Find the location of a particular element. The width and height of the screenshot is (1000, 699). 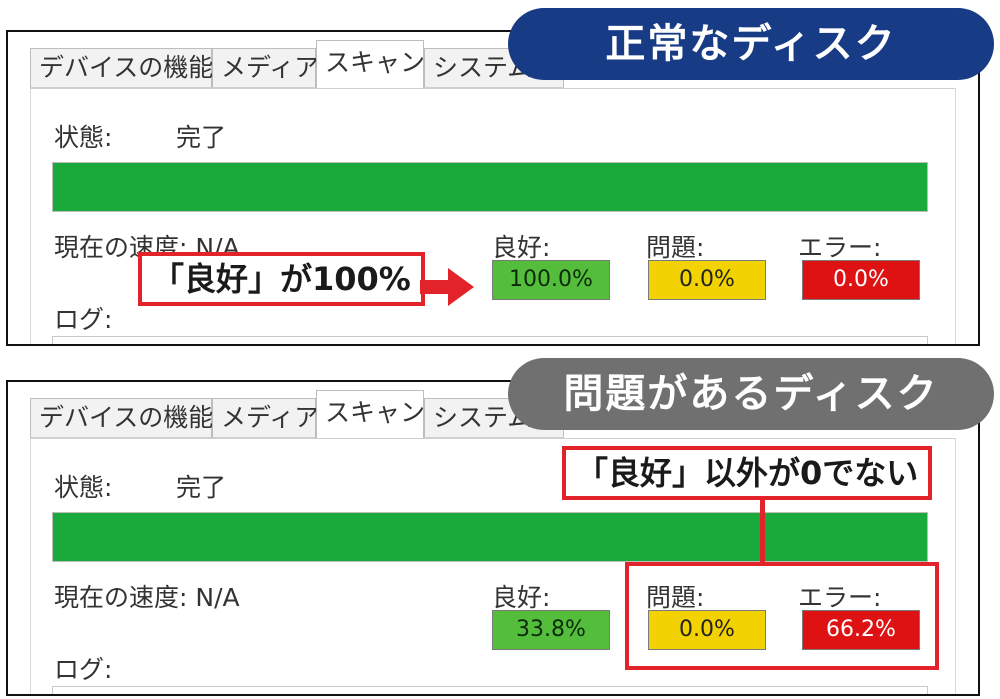

good-percent: 33.8% is located at coordinates (551, 630).